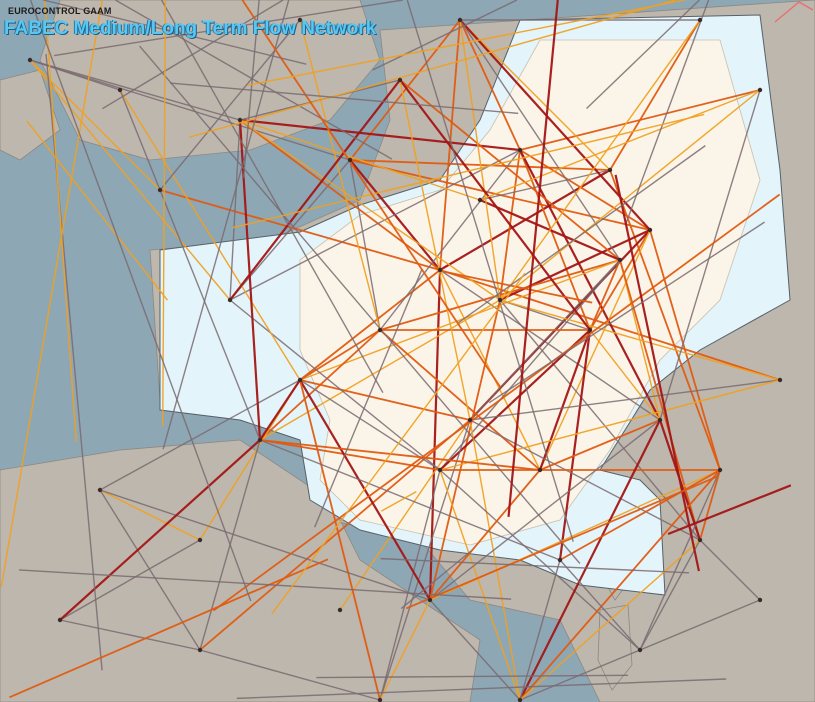  I want to click on map-title: FABEC Medium/Long Term Flow Network, so click(190, 28).